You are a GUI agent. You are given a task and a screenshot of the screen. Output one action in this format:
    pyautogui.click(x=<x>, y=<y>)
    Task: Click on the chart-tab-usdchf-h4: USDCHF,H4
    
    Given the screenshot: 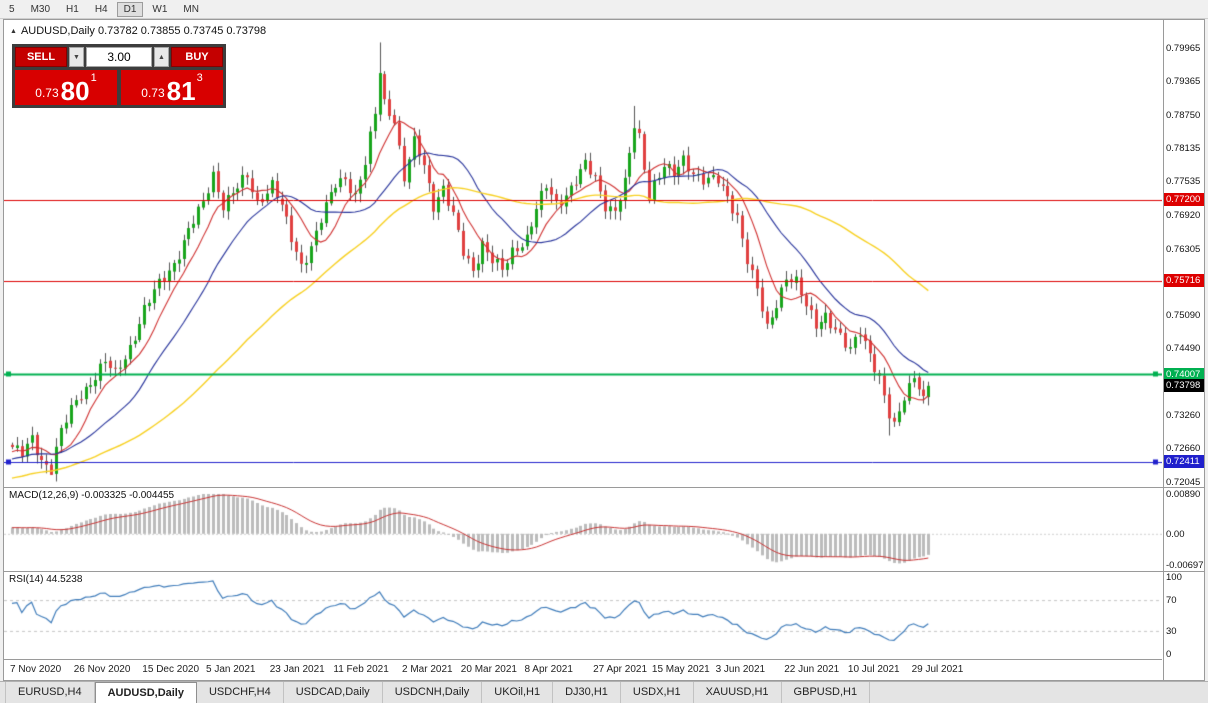 What is the action you would take?
    pyautogui.click(x=240, y=692)
    